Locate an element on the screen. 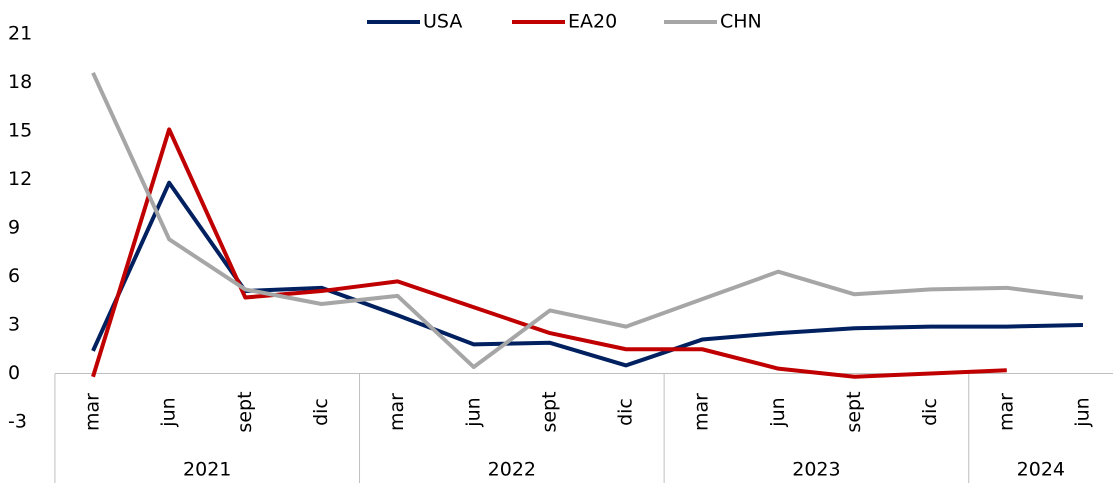 The image size is (1114, 483). y-tick-label: 6 is located at coordinates (14, 276).